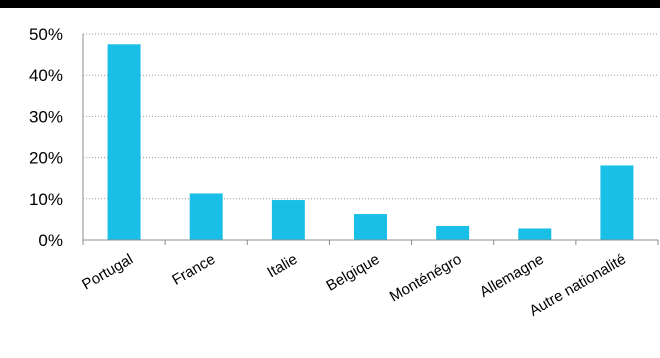 This screenshot has height=358, width=660. Describe the element at coordinates (46, 199) in the screenshot. I see `y-tick-label: 10%` at that location.